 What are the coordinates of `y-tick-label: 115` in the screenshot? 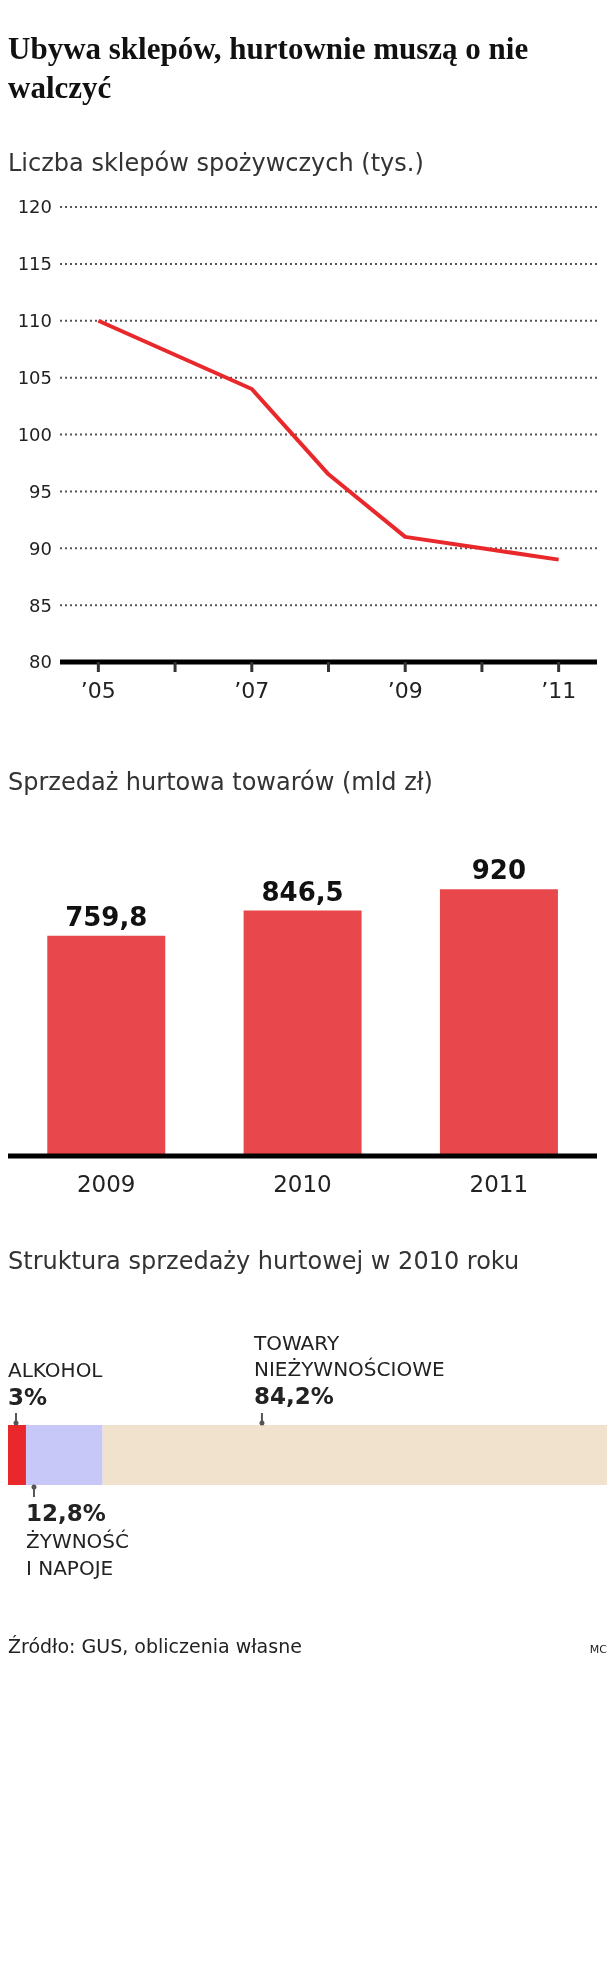 It's located at (34, 263).